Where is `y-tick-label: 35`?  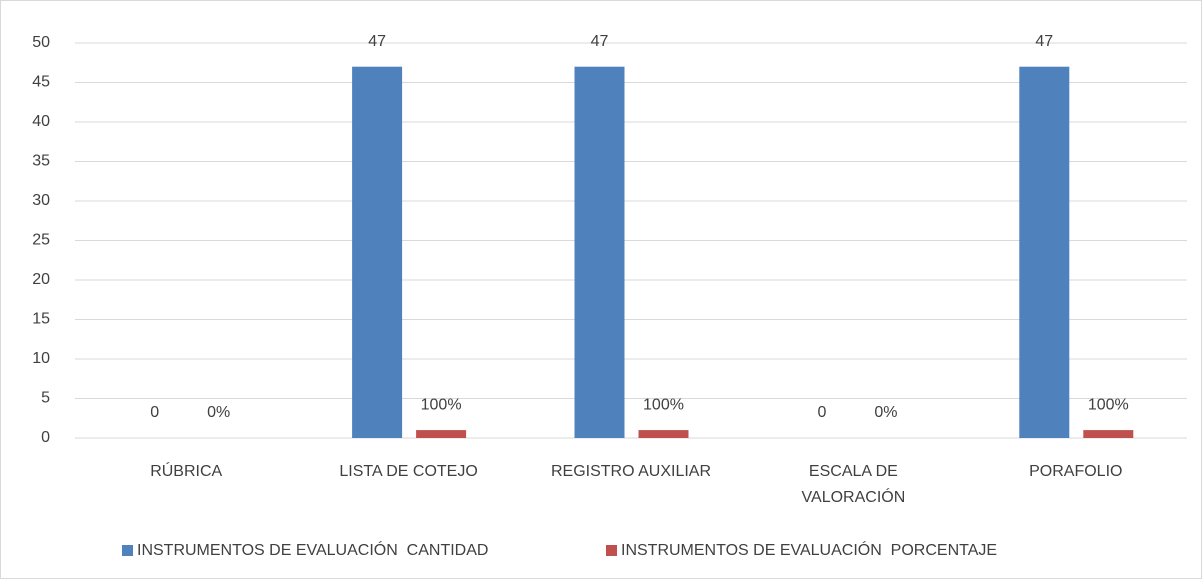
y-tick-label: 35 is located at coordinates (41, 161).